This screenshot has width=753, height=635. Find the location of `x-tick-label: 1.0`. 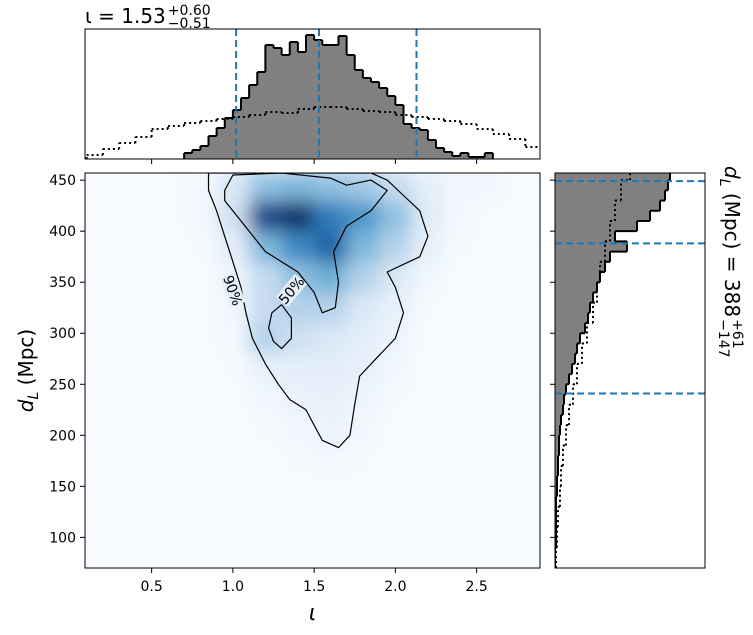

x-tick-label: 1.0 is located at coordinates (233, 587).